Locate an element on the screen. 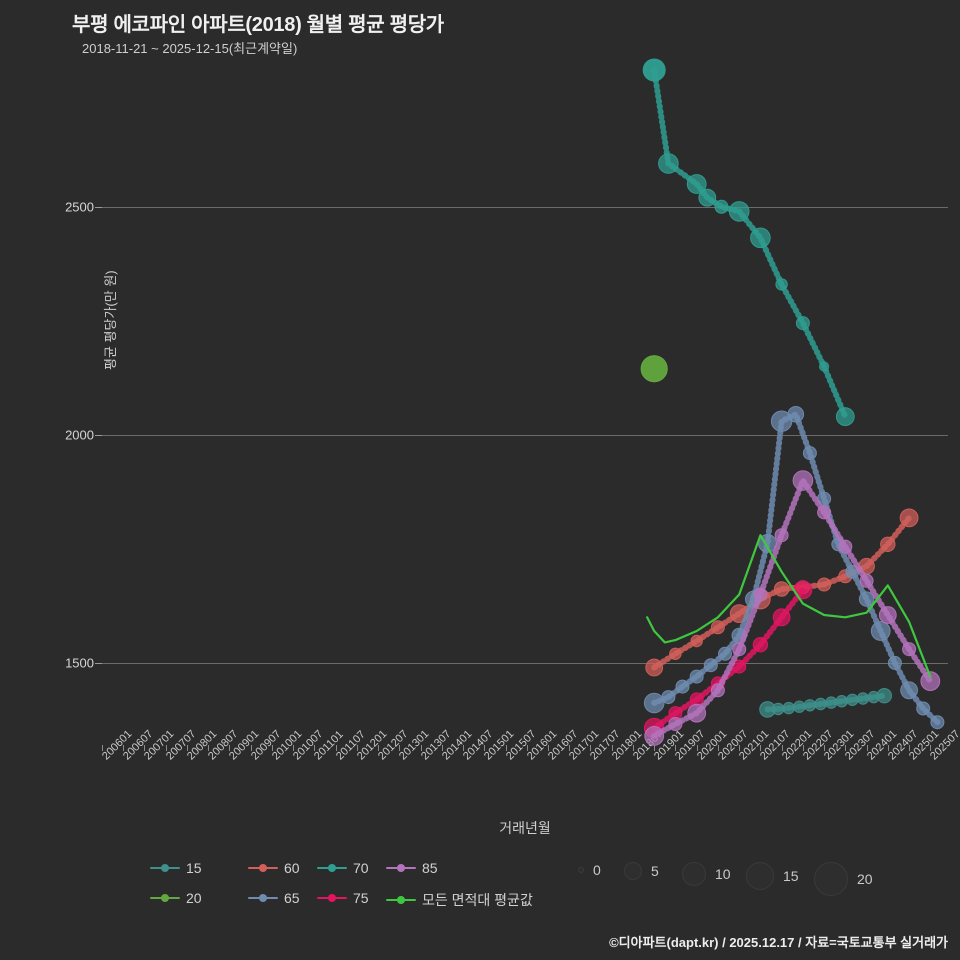 The image size is (960, 960). legend-item-65: 65 is located at coordinates (274, 898).